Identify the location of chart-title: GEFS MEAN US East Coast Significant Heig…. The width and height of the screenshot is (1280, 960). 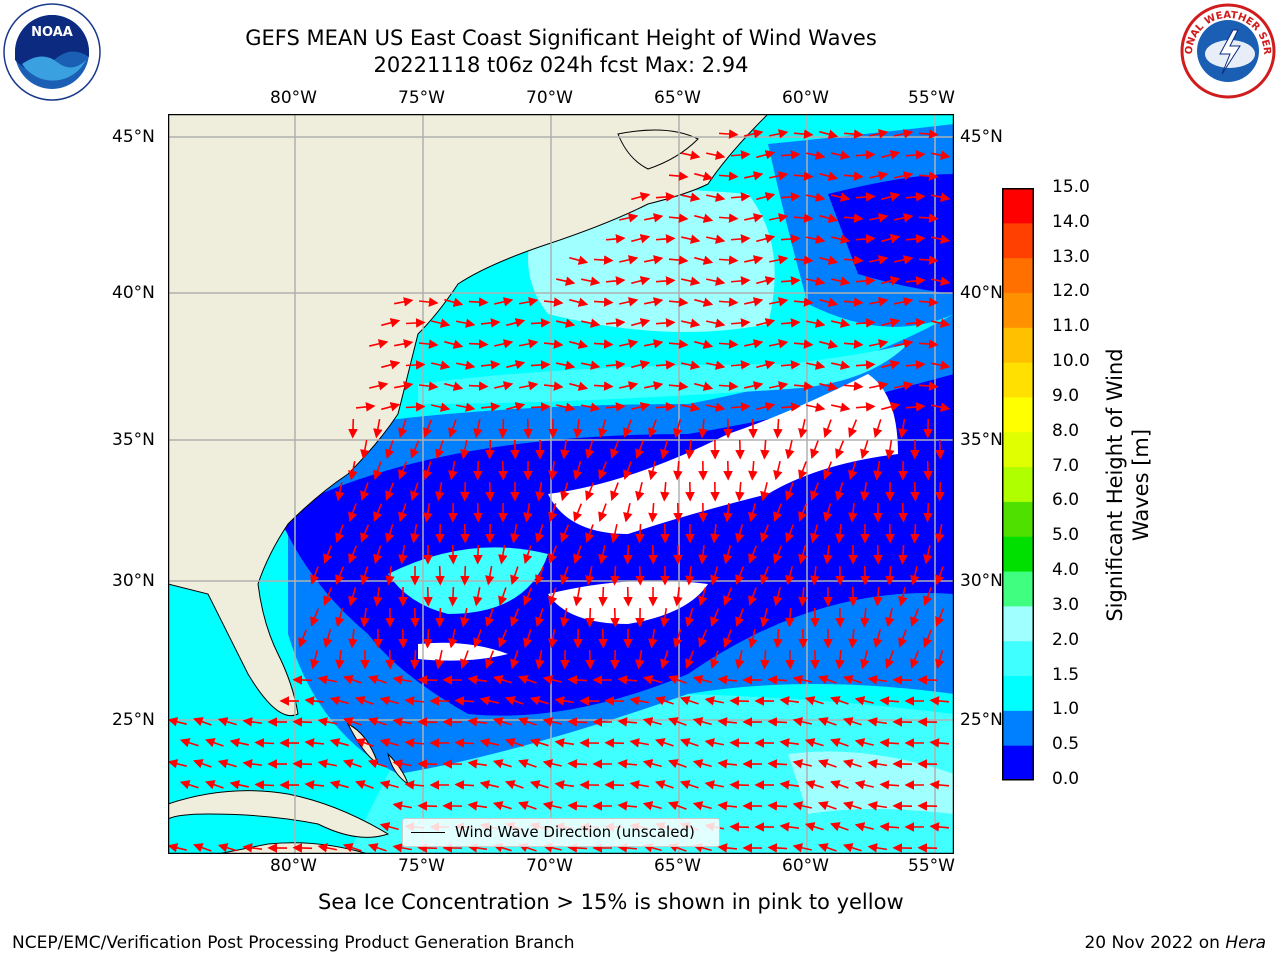
(561, 38).